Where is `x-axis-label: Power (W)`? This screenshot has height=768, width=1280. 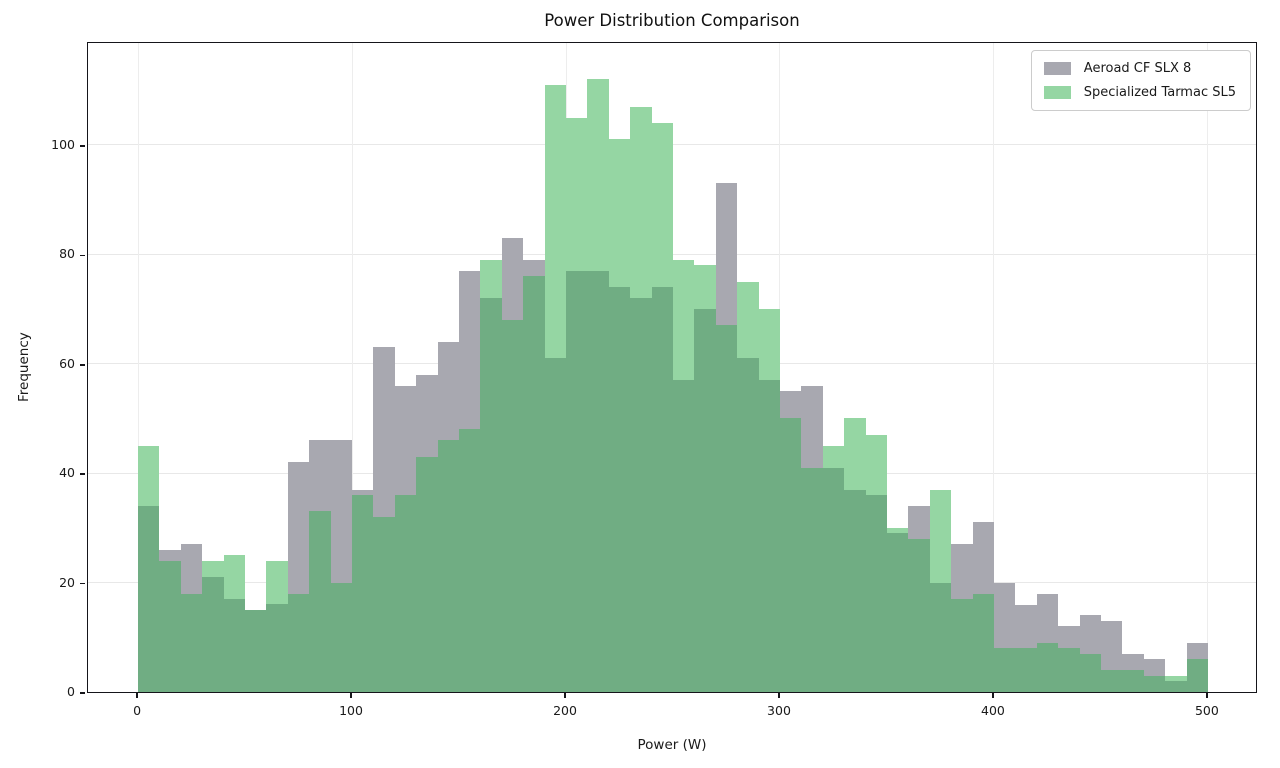 x-axis-label: Power (W) is located at coordinates (672, 745).